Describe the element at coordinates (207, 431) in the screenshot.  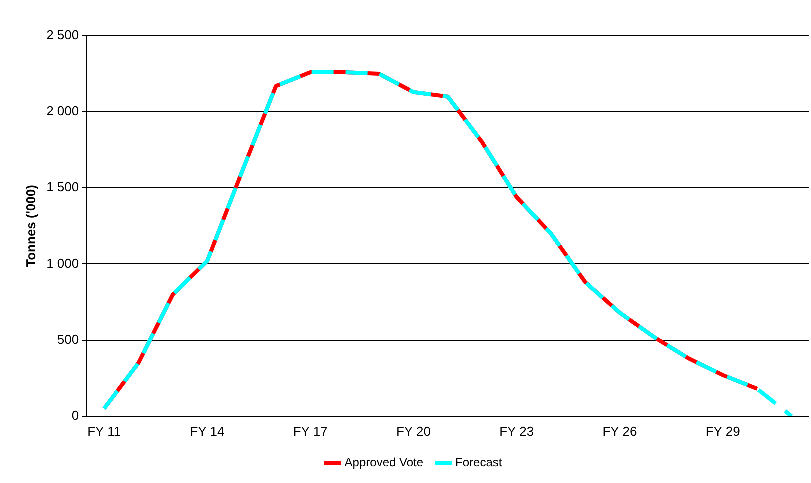
I see `x-tick-label: FY 14` at that location.